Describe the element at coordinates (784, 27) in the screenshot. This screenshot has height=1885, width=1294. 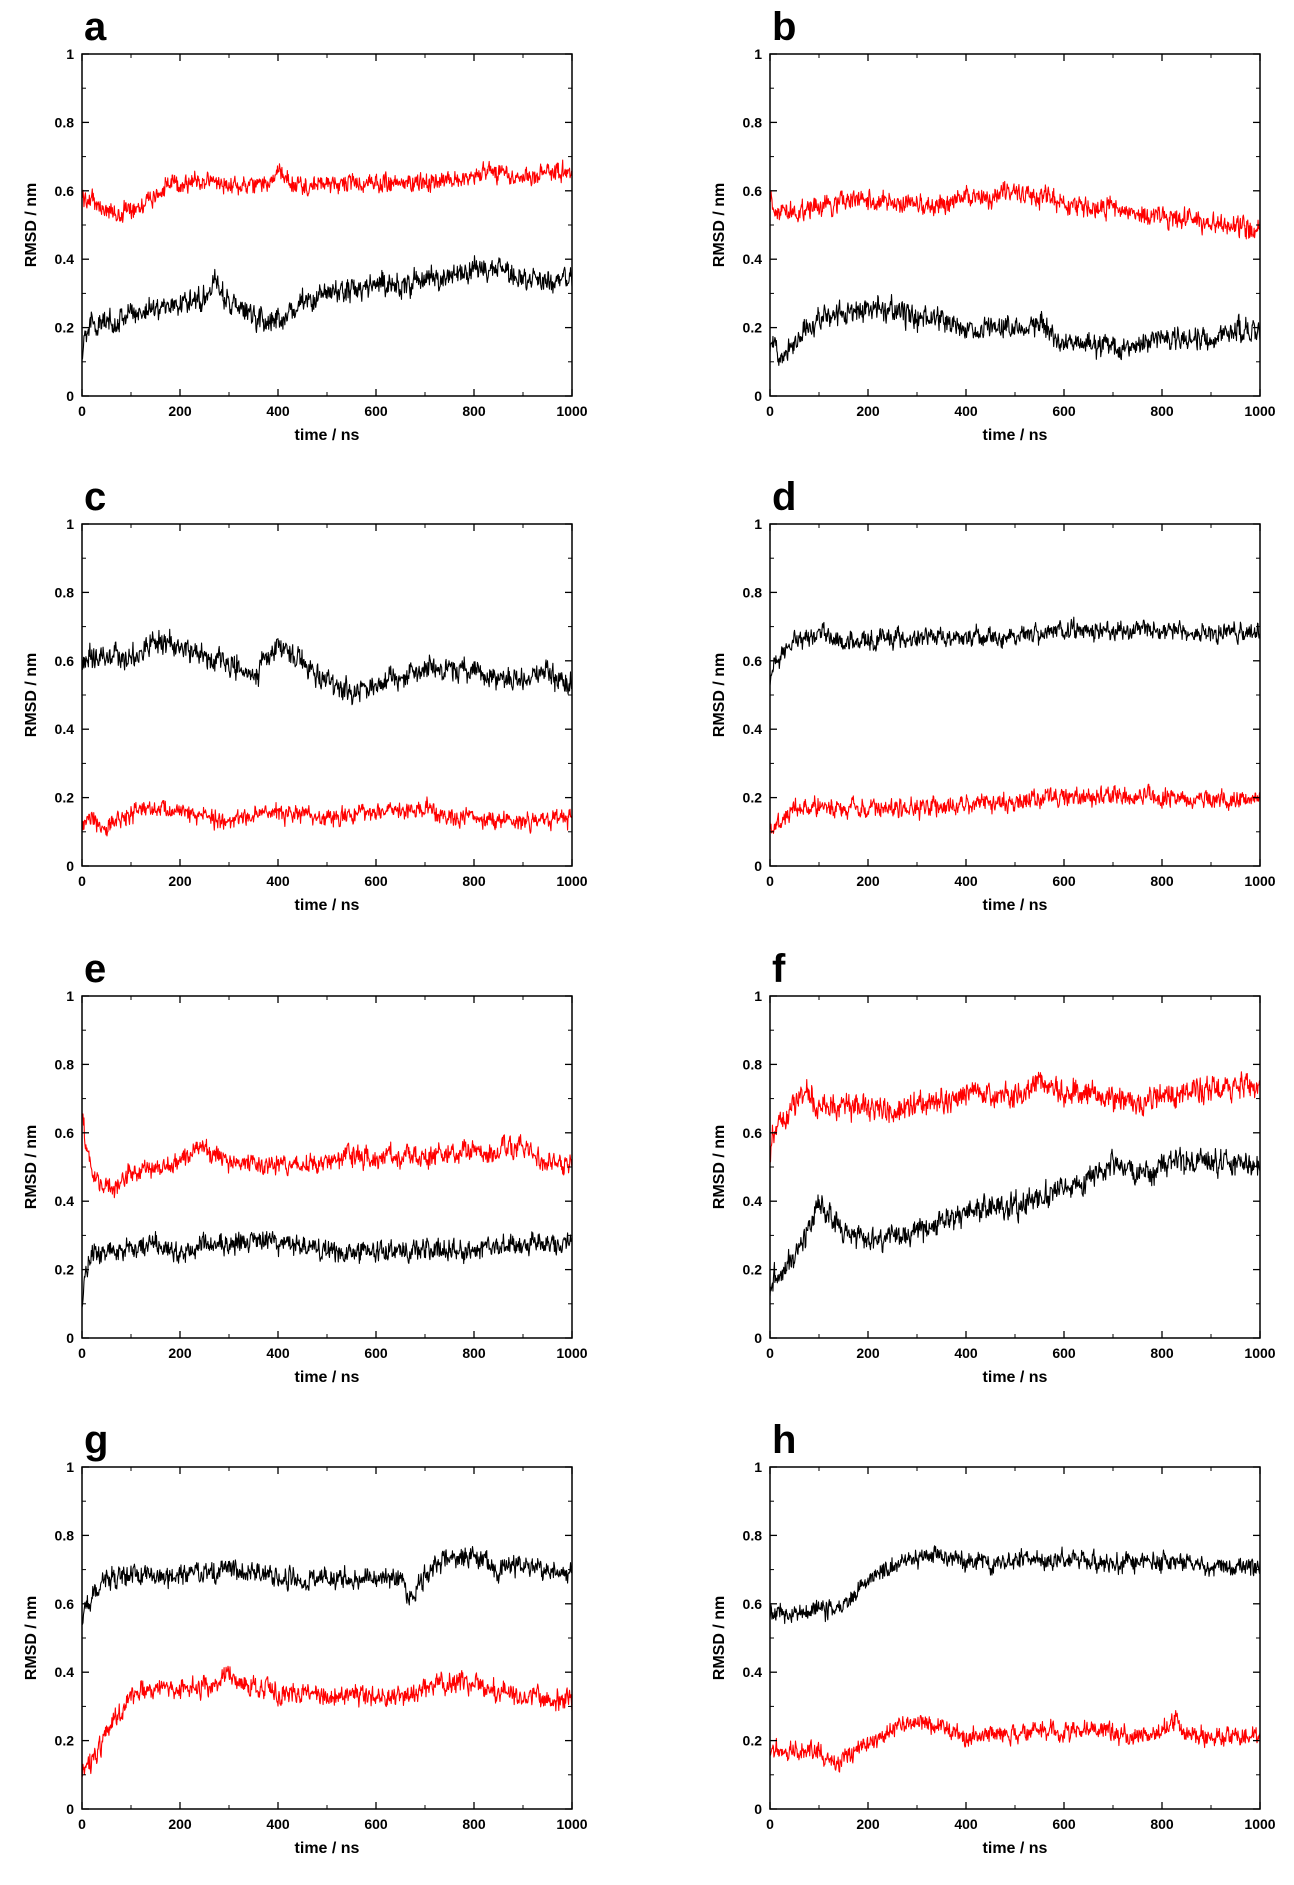
I see `panel-letter: b` at that location.